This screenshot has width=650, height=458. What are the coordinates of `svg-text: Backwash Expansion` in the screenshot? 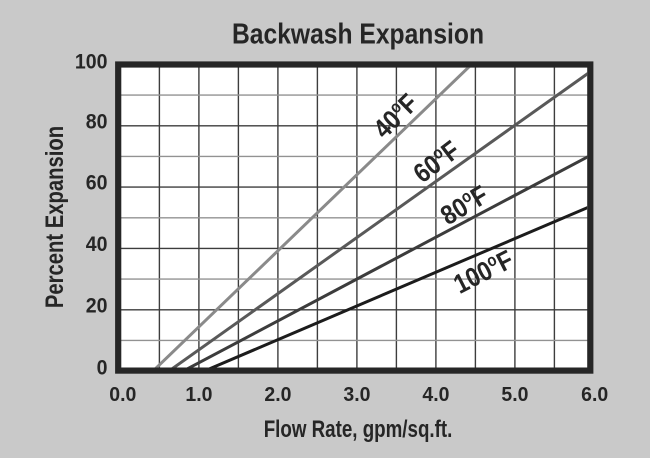 It's located at (358, 34).